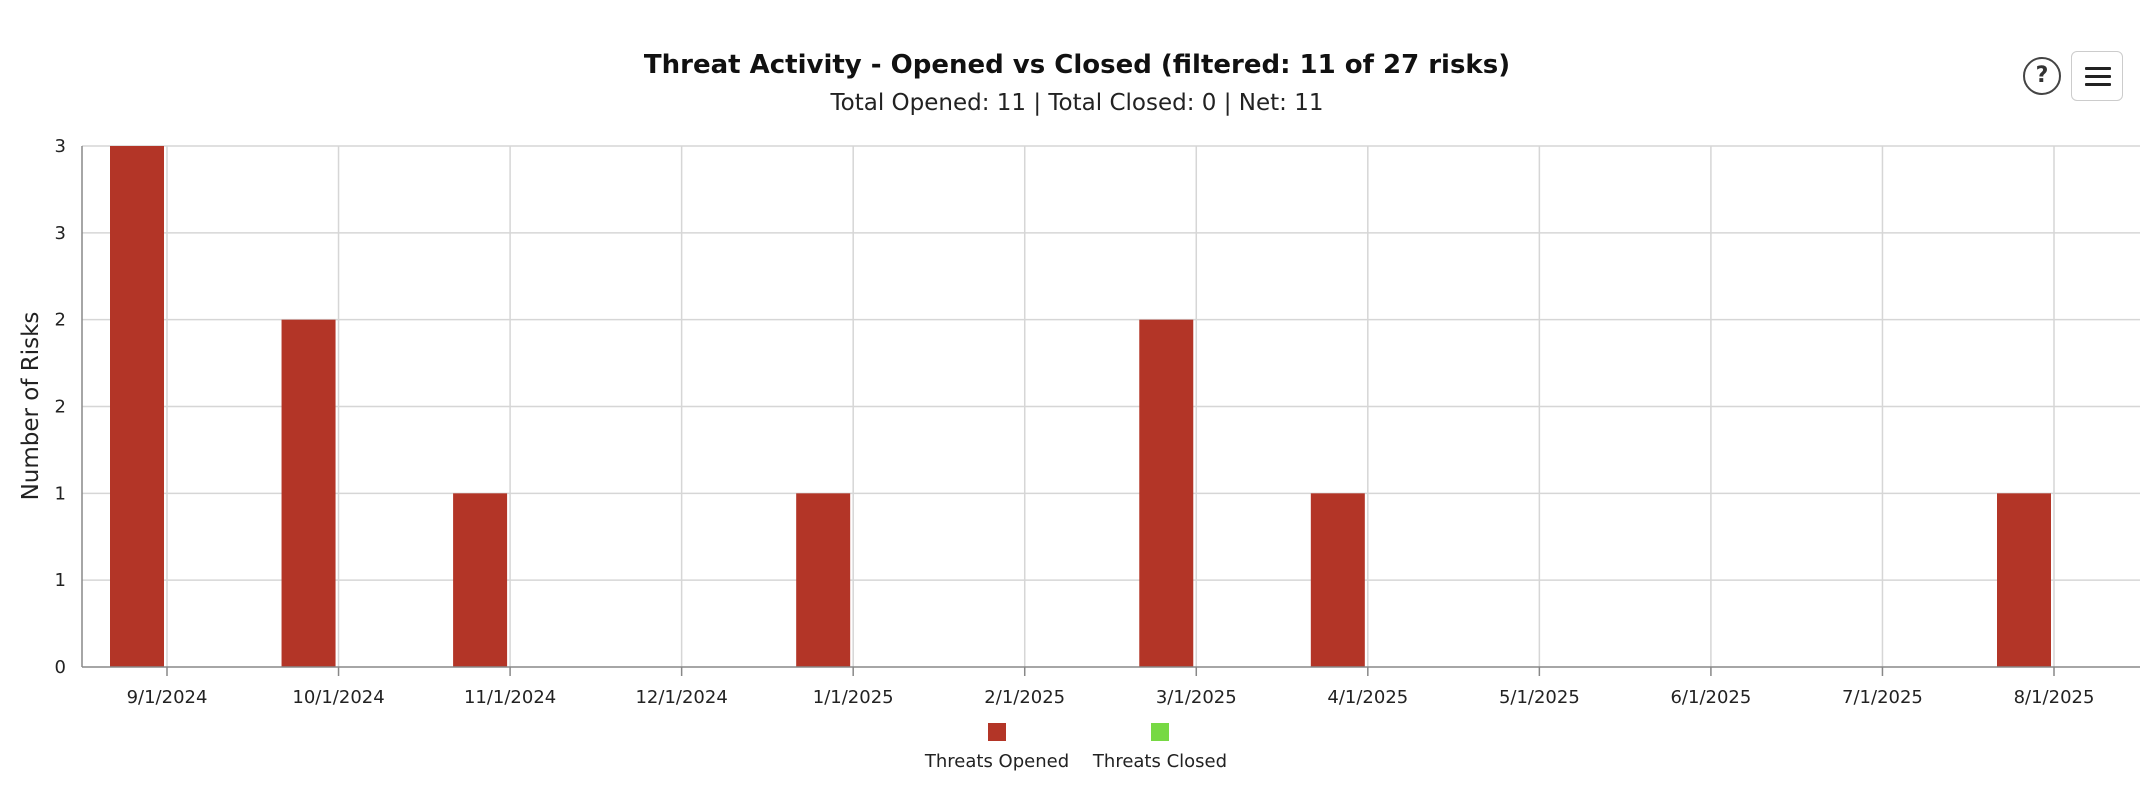  Describe the element at coordinates (167, 697) in the screenshot. I see `x-tick-label: 9/1/2024` at that location.